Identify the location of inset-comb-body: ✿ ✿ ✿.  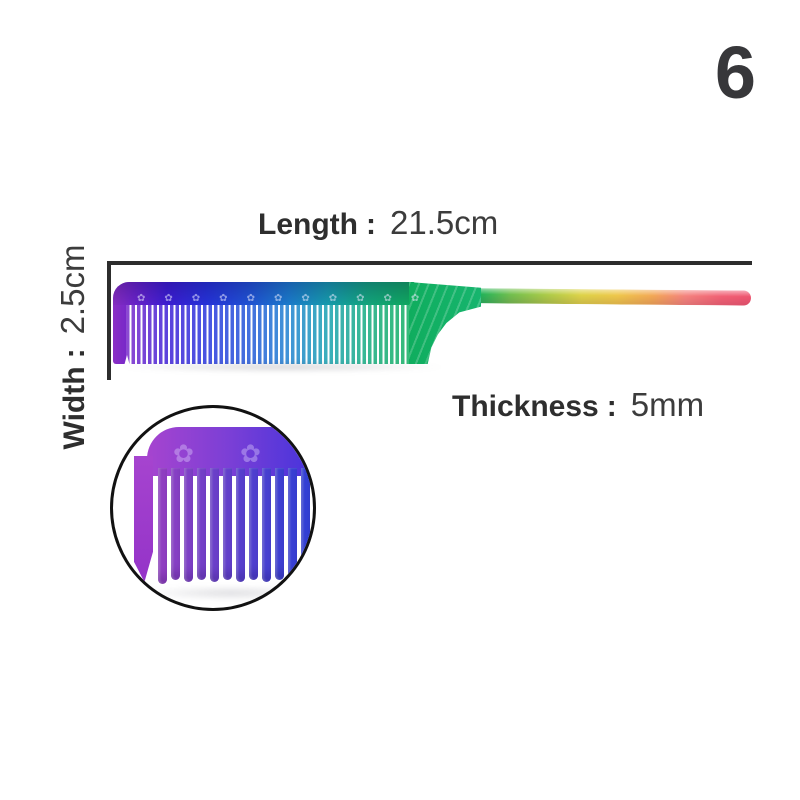
(230, 451).